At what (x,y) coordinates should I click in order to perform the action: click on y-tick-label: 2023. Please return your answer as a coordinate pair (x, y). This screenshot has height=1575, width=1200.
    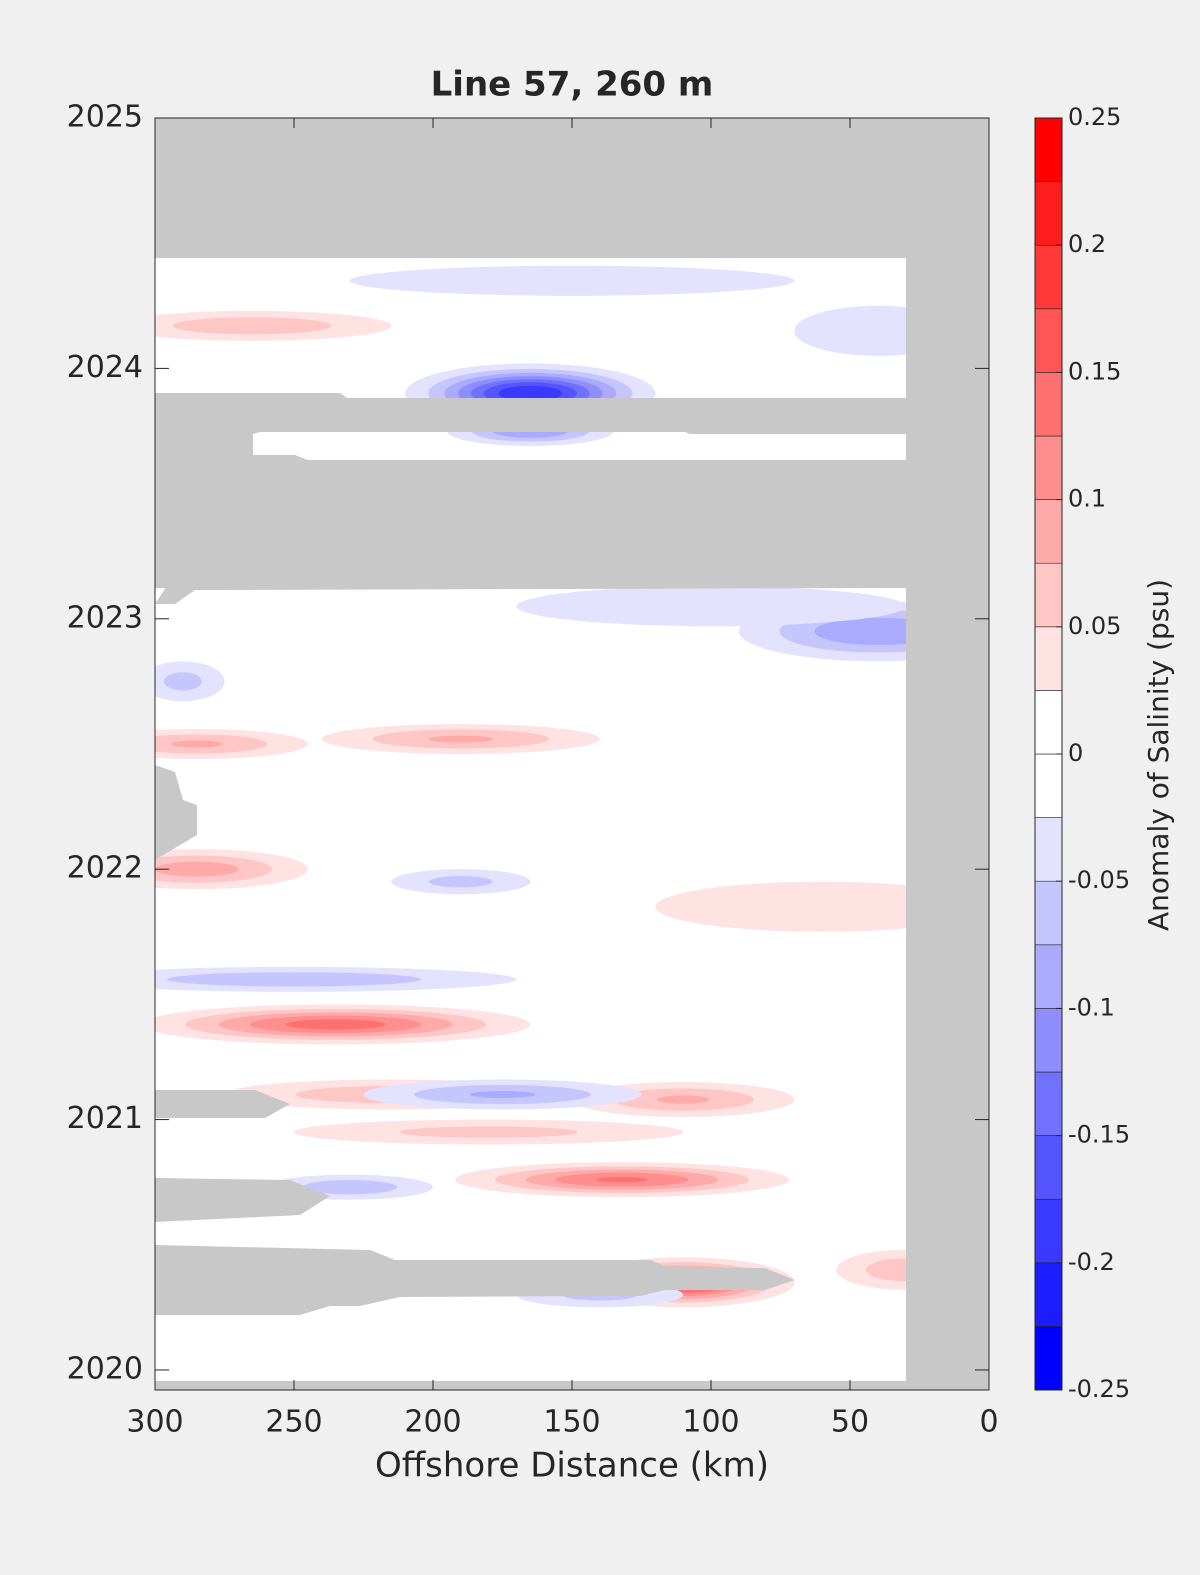
    Looking at the image, I should click on (105, 617).